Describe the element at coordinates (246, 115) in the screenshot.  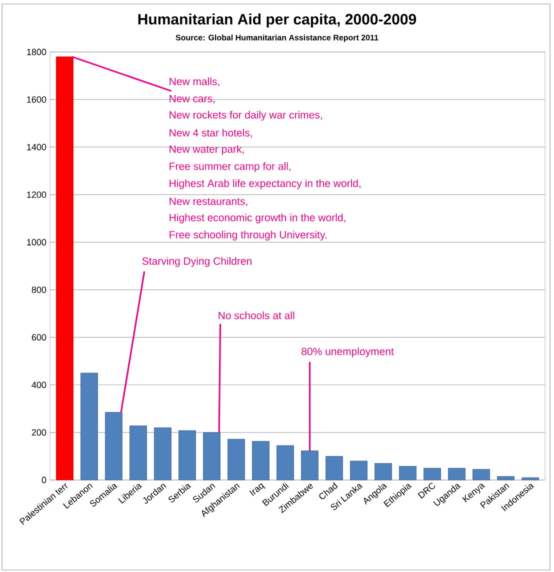
I see `annotation: New rockets for daily war crimes,` at that location.